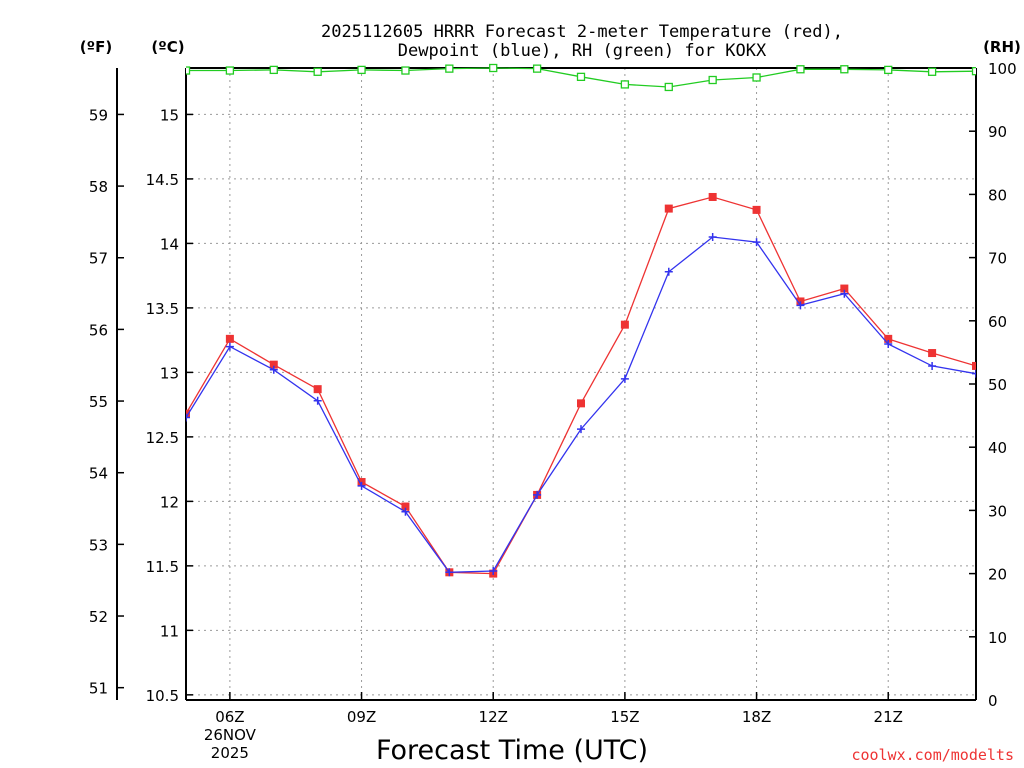 This screenshot has height=768, width=1024. I want to click on celsius-tick-label: 14, so click(169, 244).